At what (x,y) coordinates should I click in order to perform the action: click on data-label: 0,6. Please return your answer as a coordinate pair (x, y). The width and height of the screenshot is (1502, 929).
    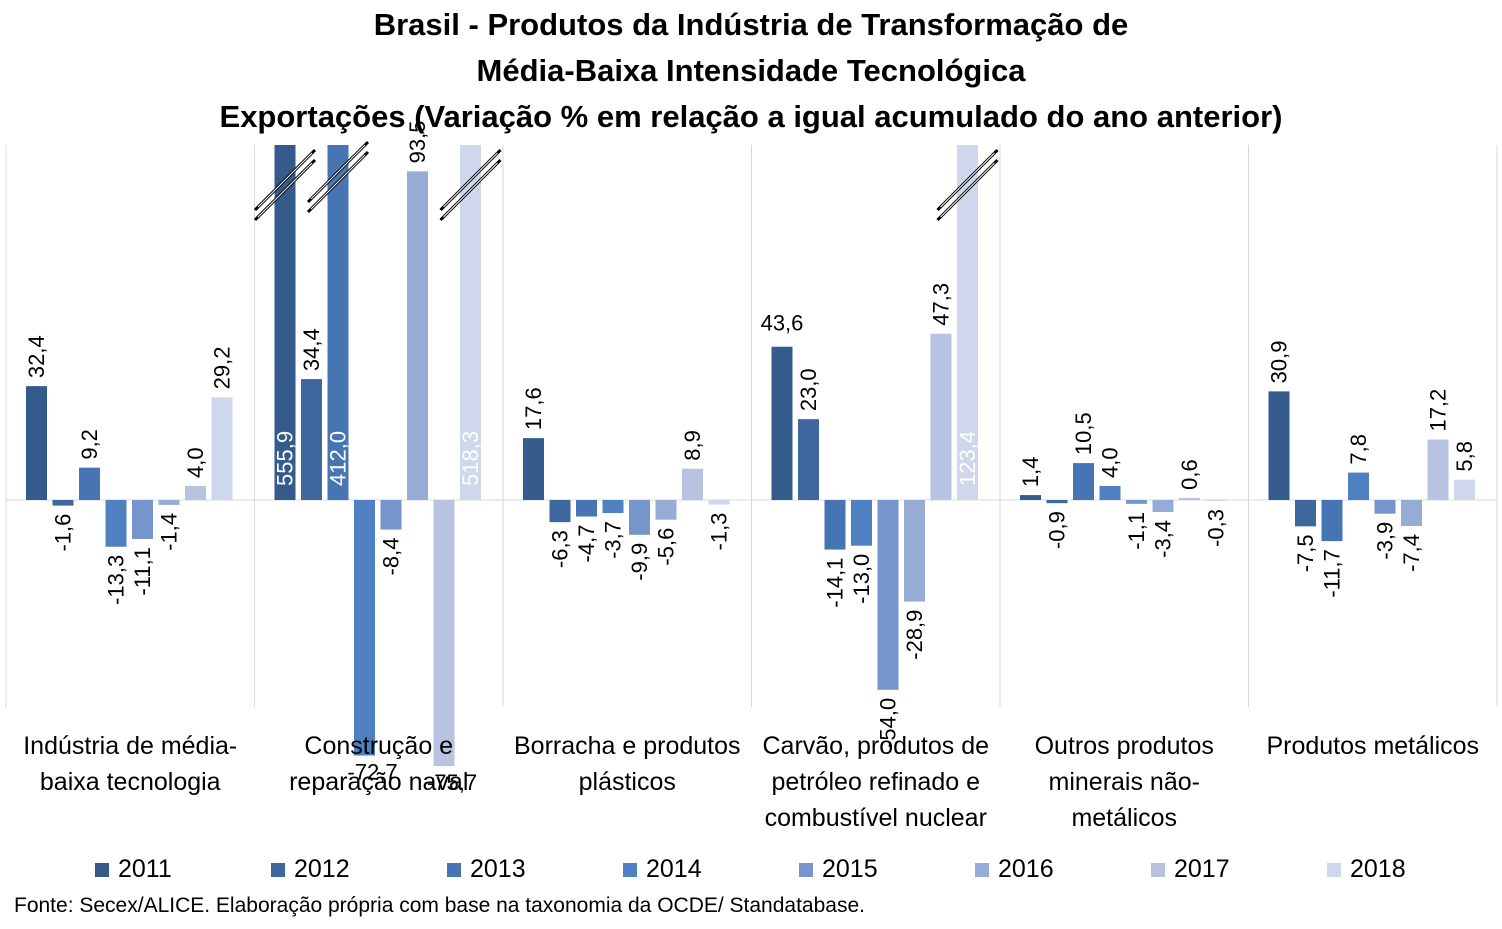
    Looking at the image, I should click on (1189, 474).